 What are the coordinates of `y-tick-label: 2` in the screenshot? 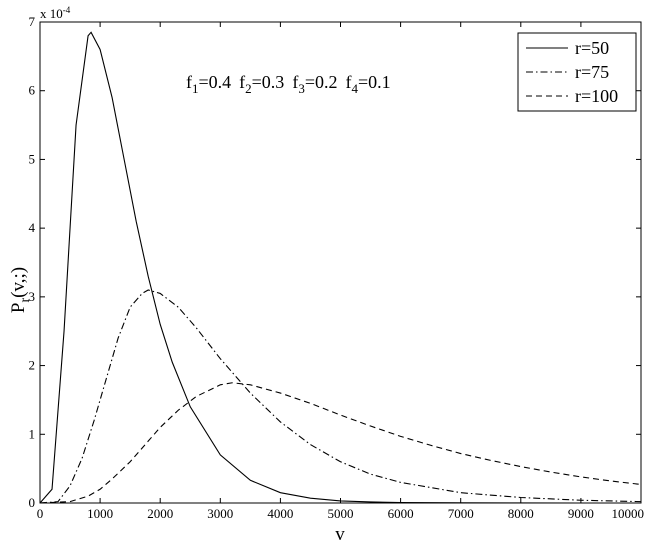 It's located at (32, 365).